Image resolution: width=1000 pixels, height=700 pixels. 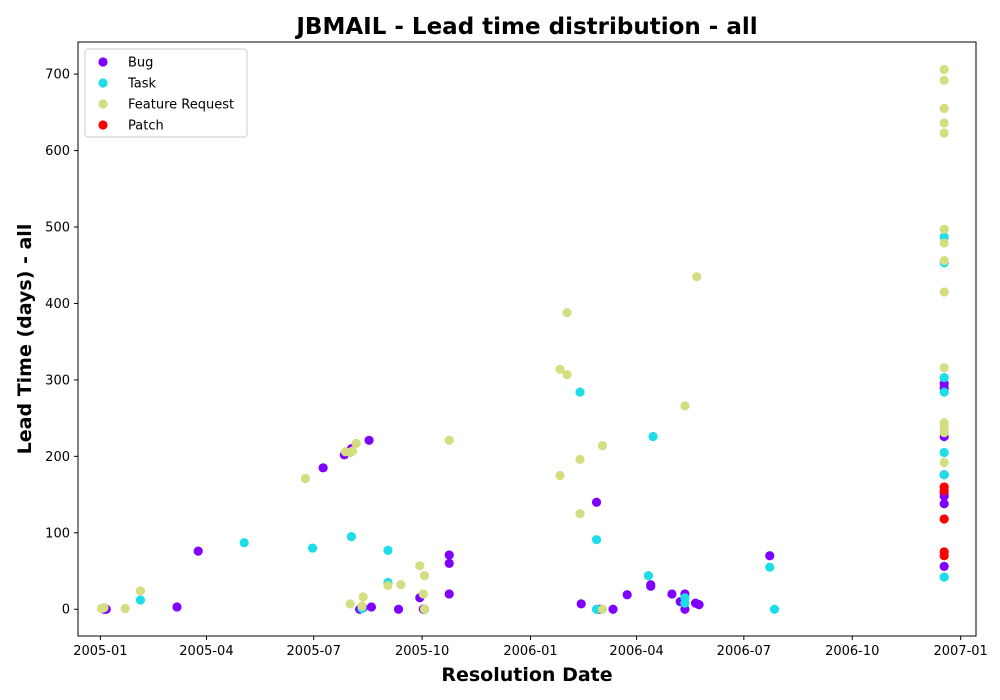 What do you see at coordinates (57, 75) in the screenshot?
I see `y-tick-label: 700` at bounding box center [57, 75].